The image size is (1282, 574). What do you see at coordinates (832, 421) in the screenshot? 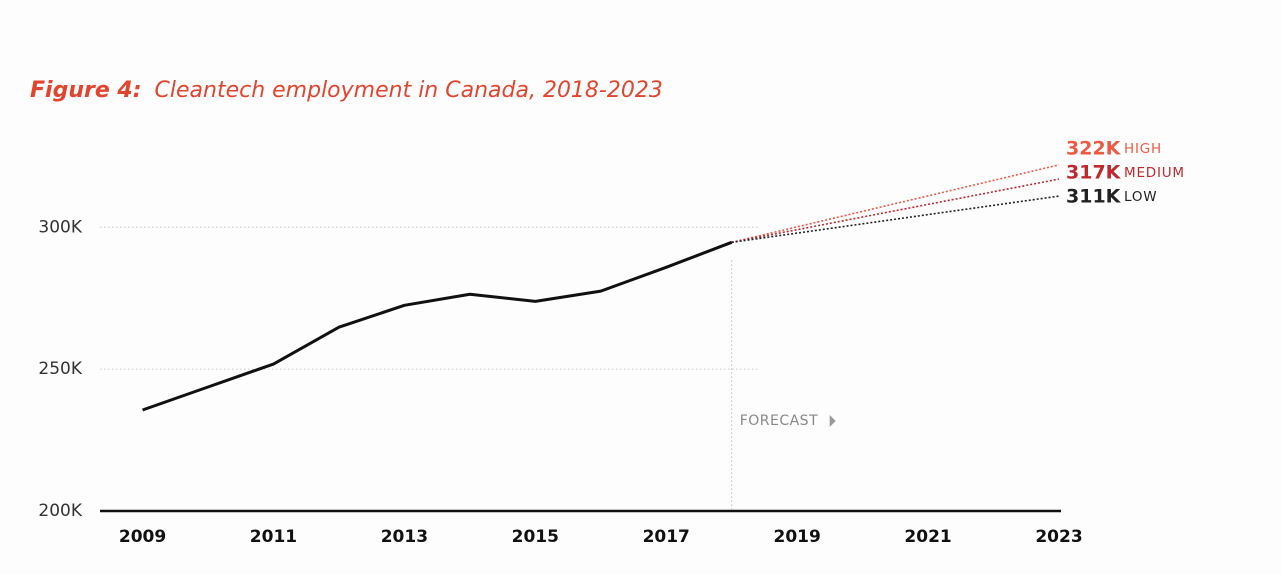
I see `forecast-arrow` at bounding box center [832, 421].